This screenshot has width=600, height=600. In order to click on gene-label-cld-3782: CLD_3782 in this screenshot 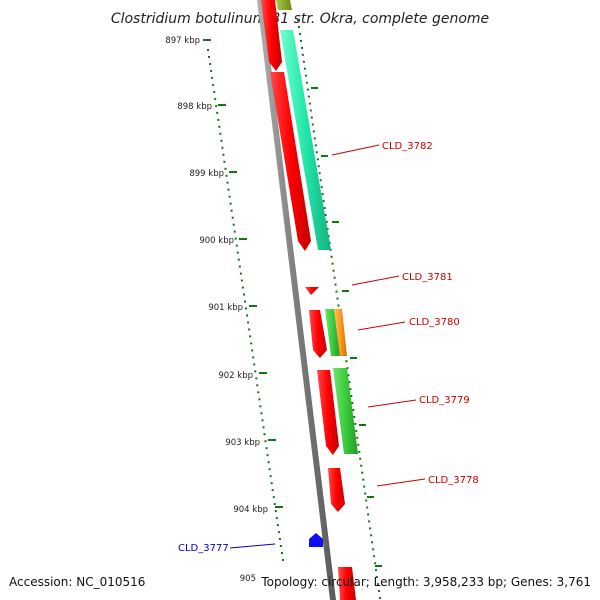, I will do `click(407, 146)`.